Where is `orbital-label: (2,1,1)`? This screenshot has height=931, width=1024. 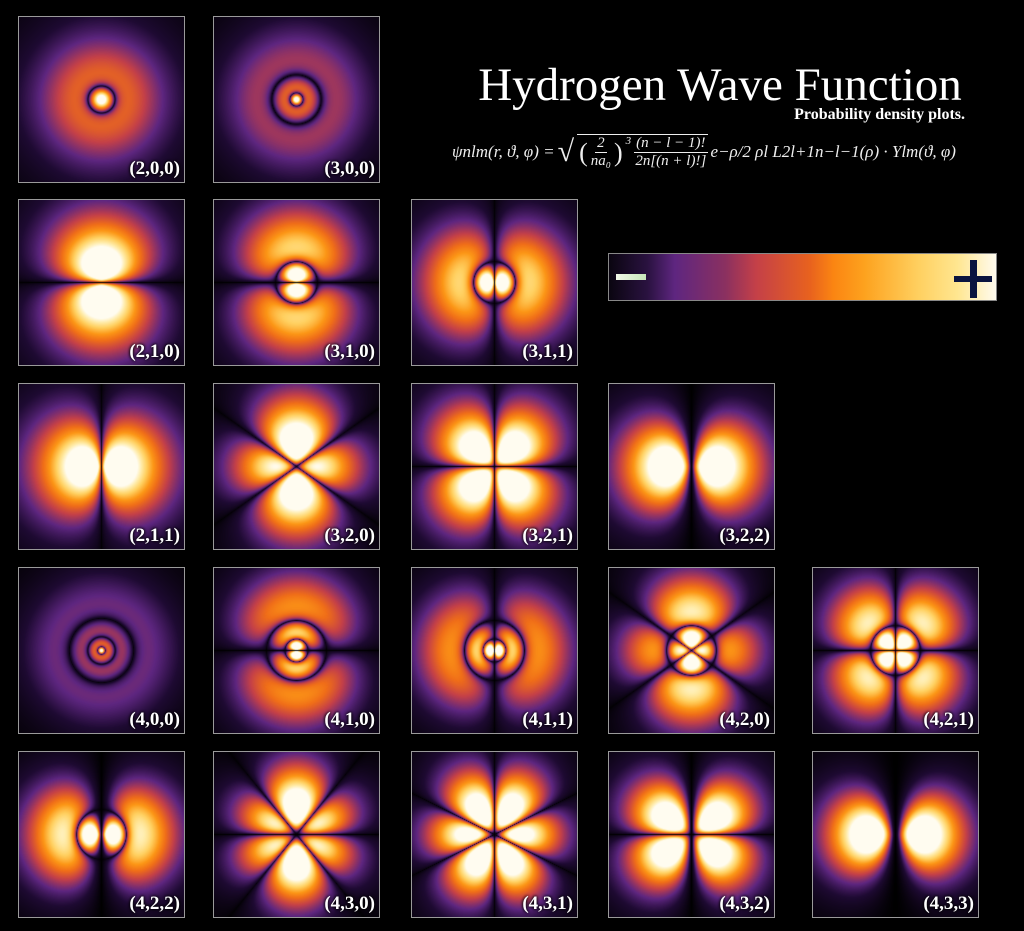
orbital-label: (2,1,1) is located at coordinates (154, 535).